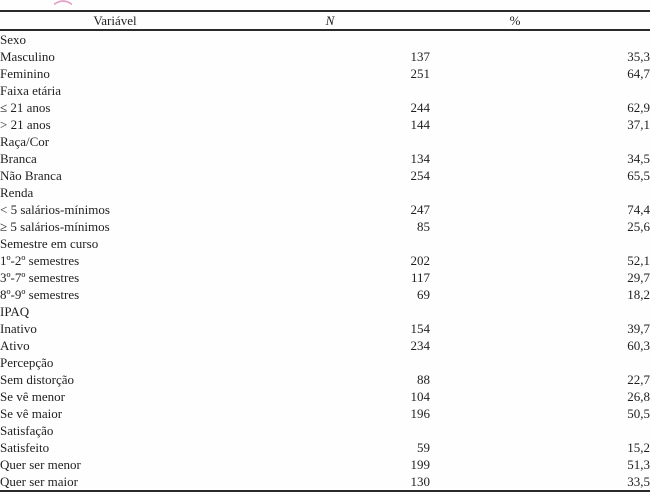 The image size is (650, 495). I want to click on data-row: Inativo 154 39,7, so click(325, 328).